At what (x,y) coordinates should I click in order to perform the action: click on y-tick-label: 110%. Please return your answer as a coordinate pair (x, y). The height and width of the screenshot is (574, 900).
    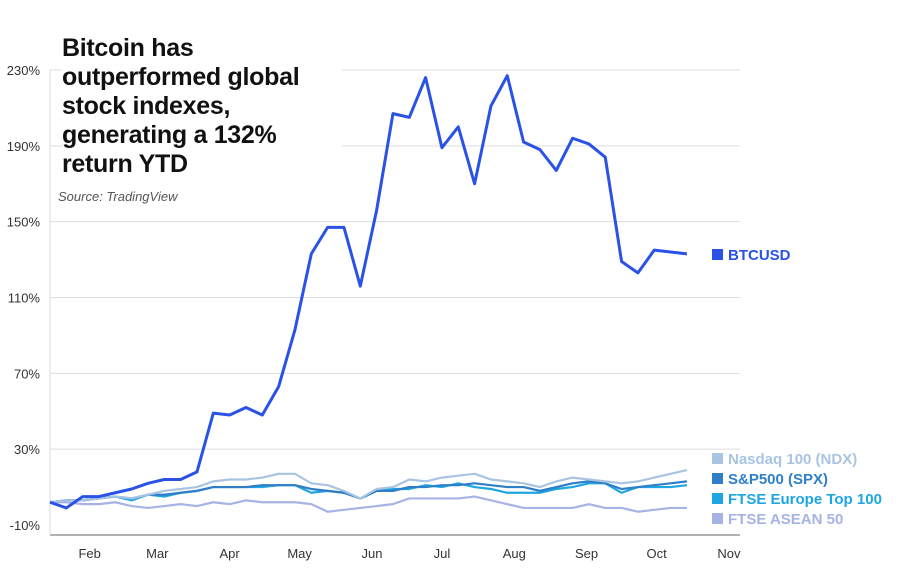
    Looking at the image, I should click on (24, 298).